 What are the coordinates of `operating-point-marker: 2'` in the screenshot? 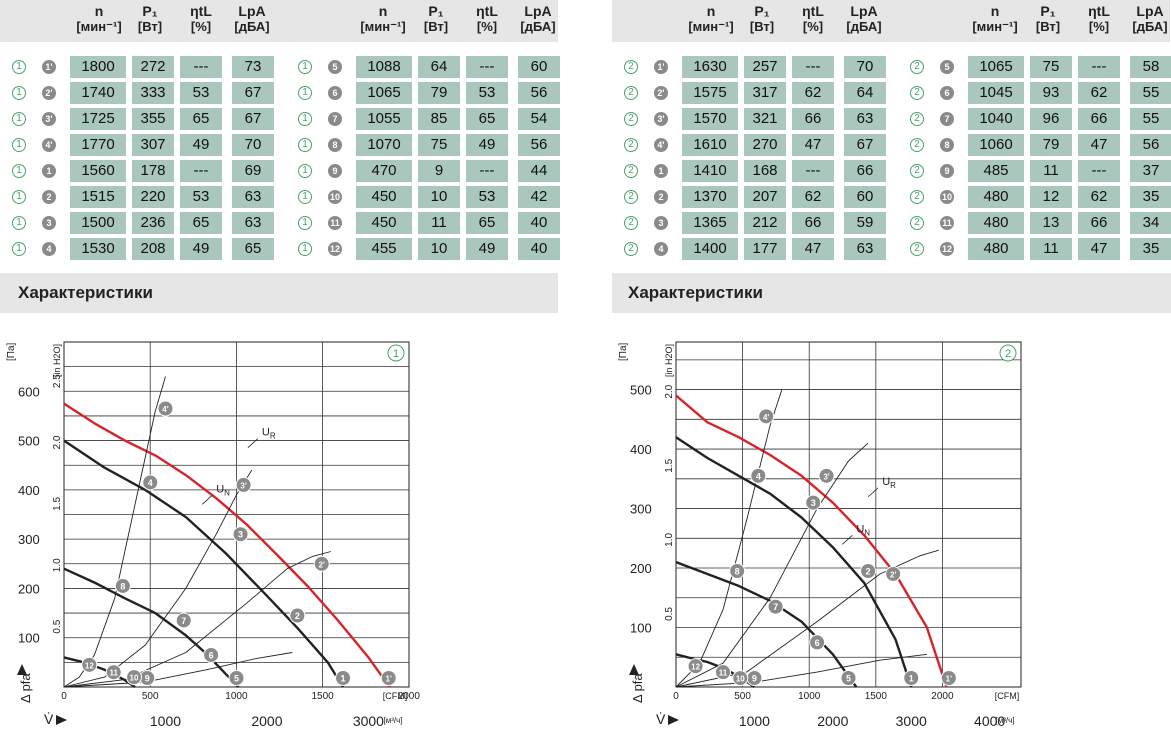 It's located at (49, 93).